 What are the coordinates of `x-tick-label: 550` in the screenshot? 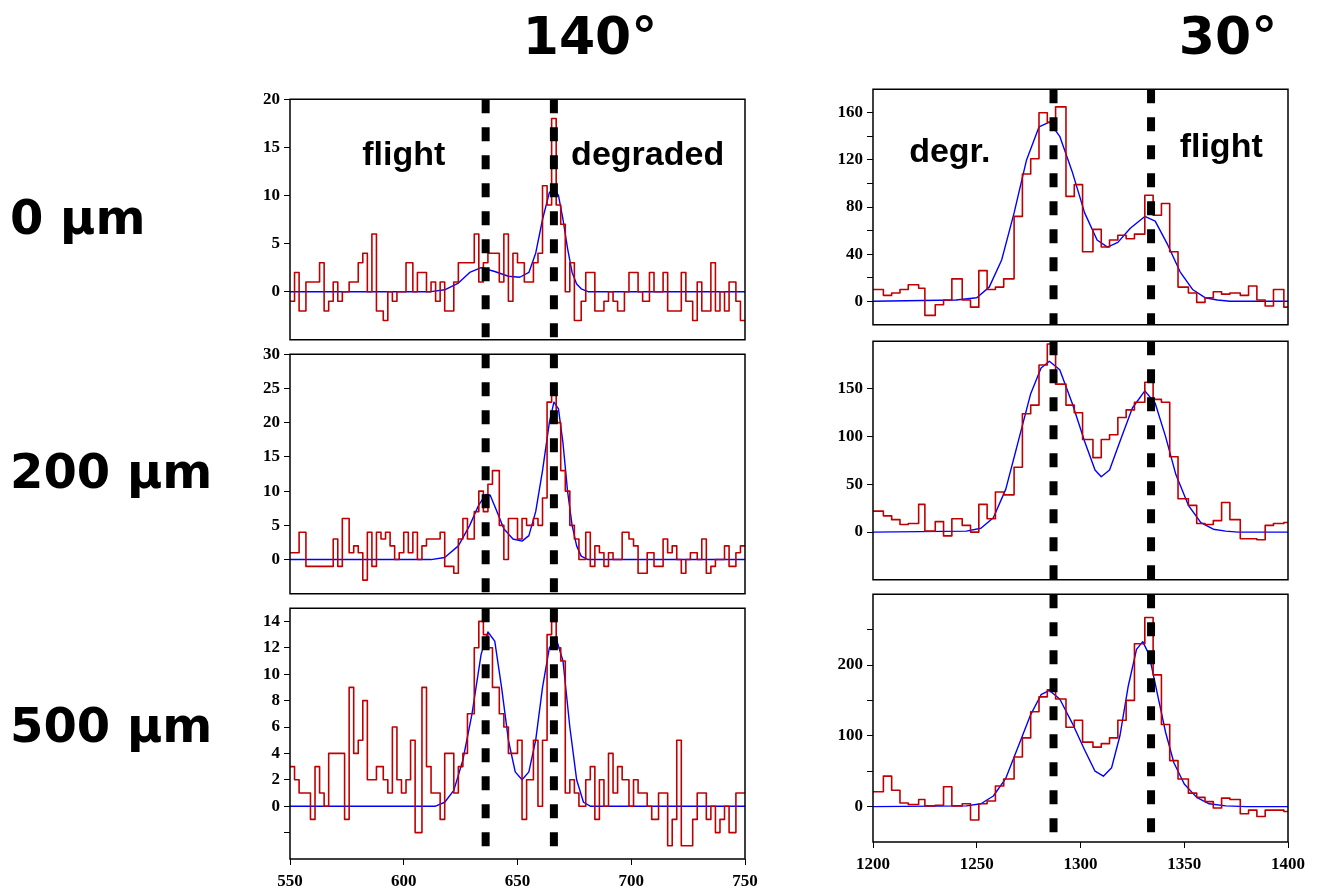 It's located at (290, 880).